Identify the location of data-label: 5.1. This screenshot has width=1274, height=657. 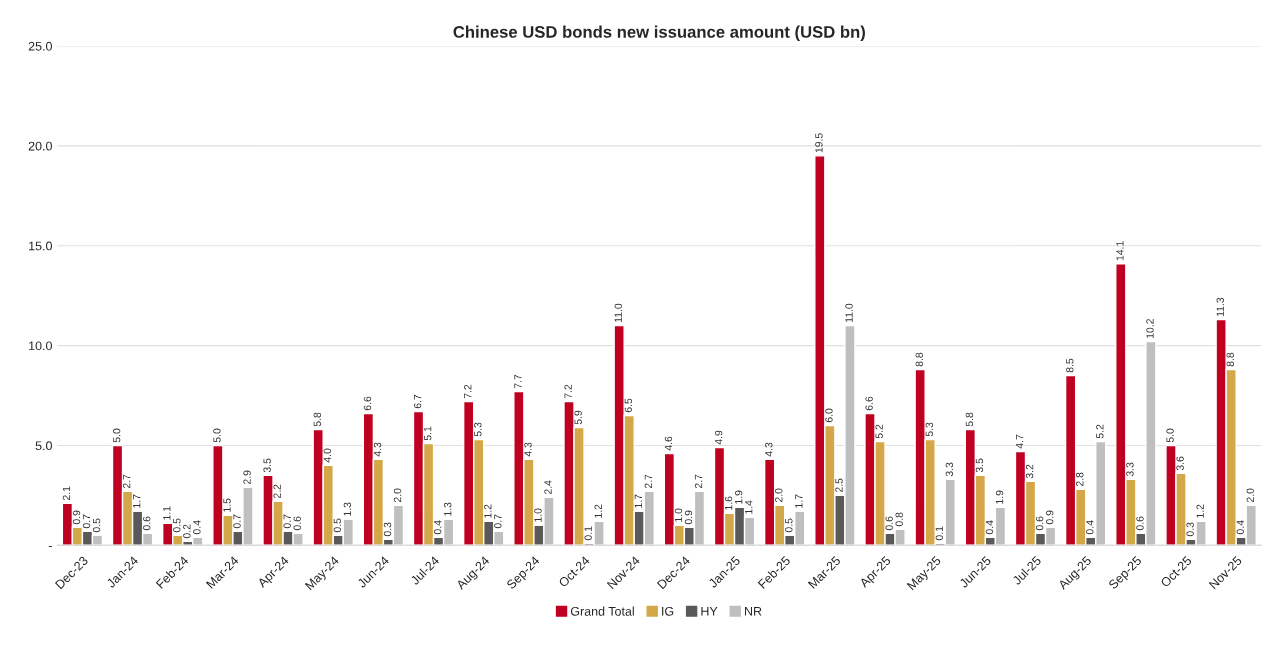
(428, 433).